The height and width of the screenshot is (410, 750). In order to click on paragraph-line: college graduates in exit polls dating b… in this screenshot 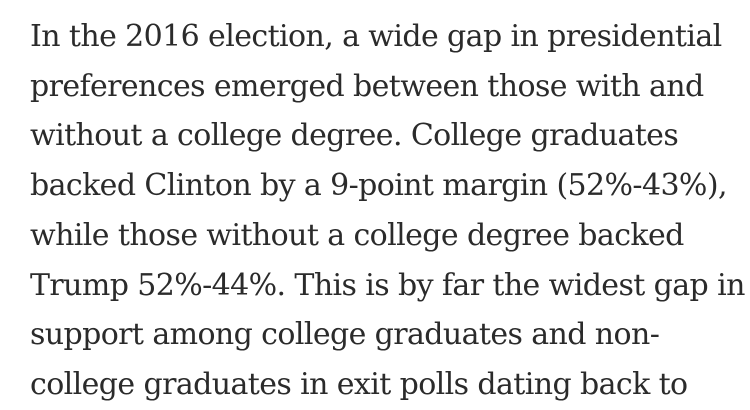, I will do `click(359, 384)`.